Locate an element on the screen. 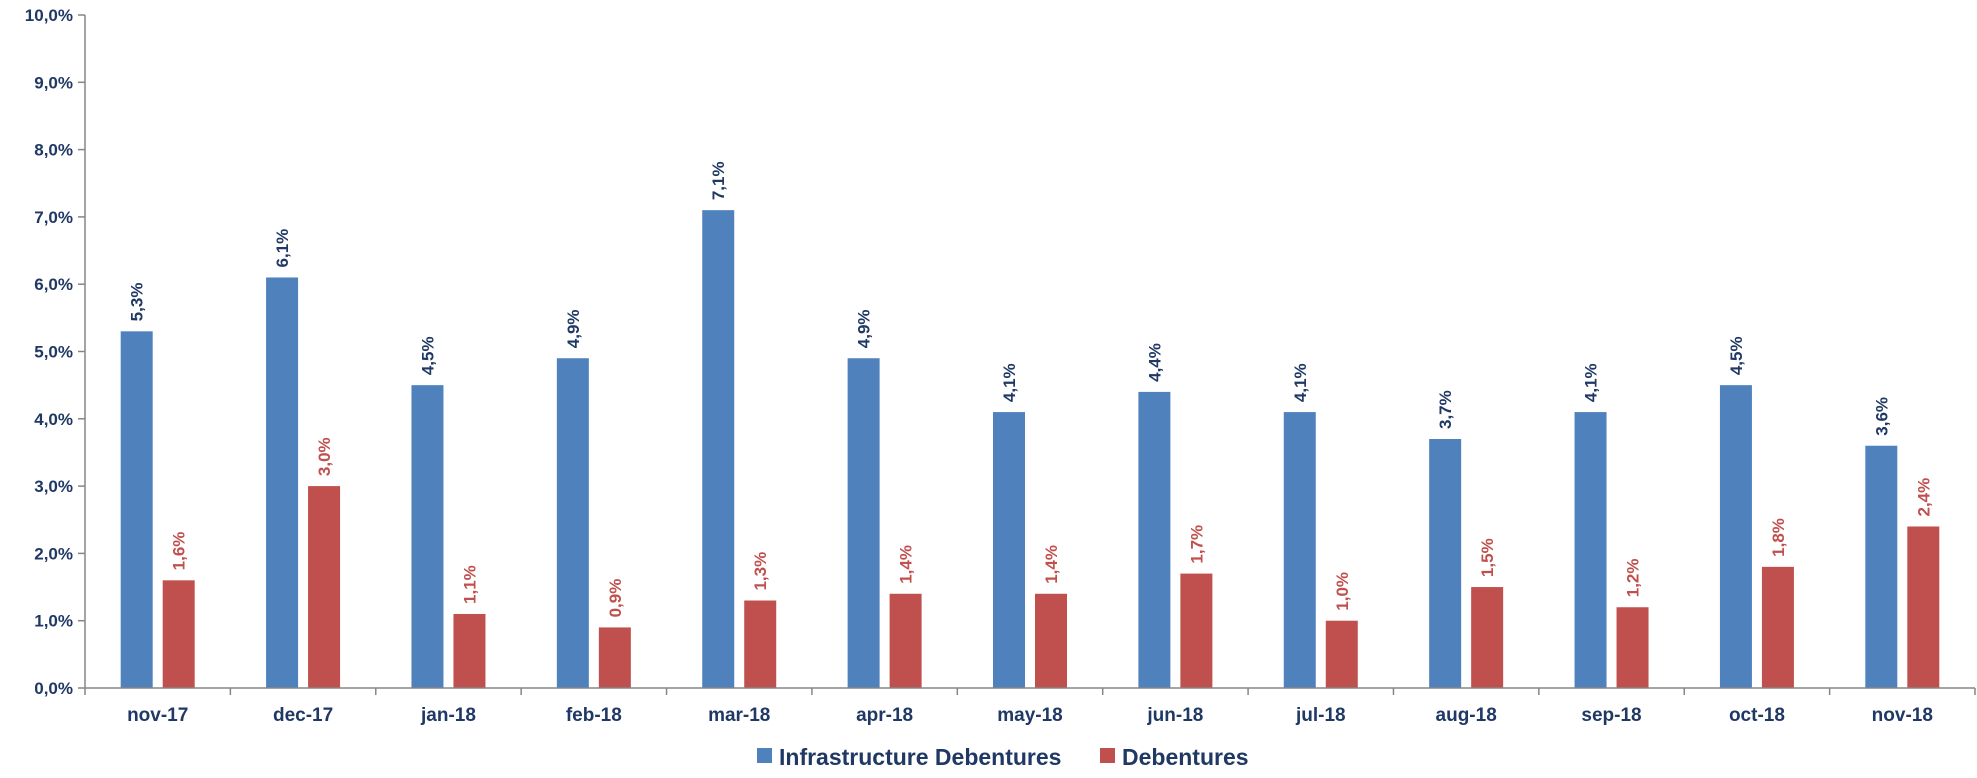  legend: Infrastructure Debentures Debentures is located at coordinates (1003, 757).